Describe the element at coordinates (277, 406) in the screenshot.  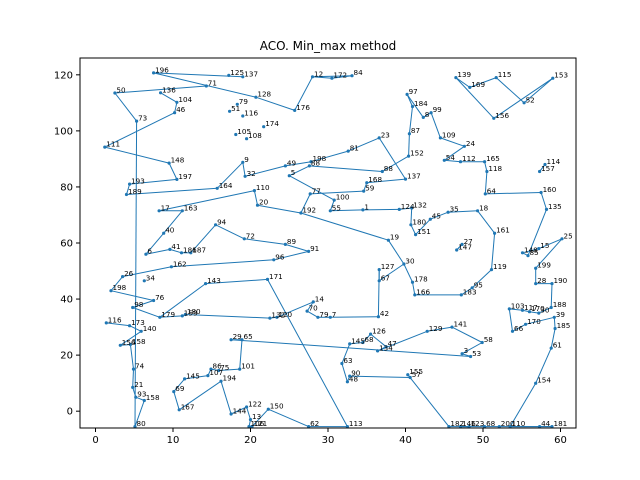
I see `city-label: 150` at that location.